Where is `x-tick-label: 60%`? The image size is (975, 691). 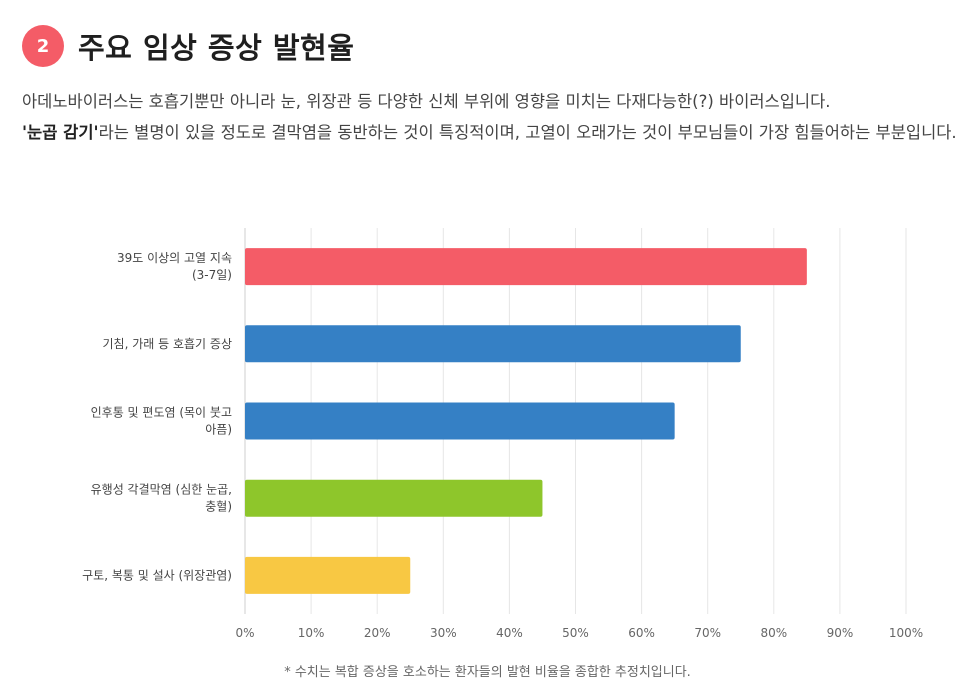 x-tick-label: 60% is located at coordinates (641, 633).